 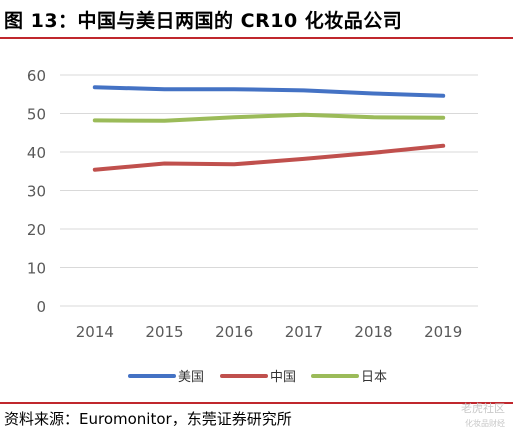 What do you see at coordinates (164, 332) in the screenshot?
I see `x-tick-label: 2015` at bounding box center [164, 332].